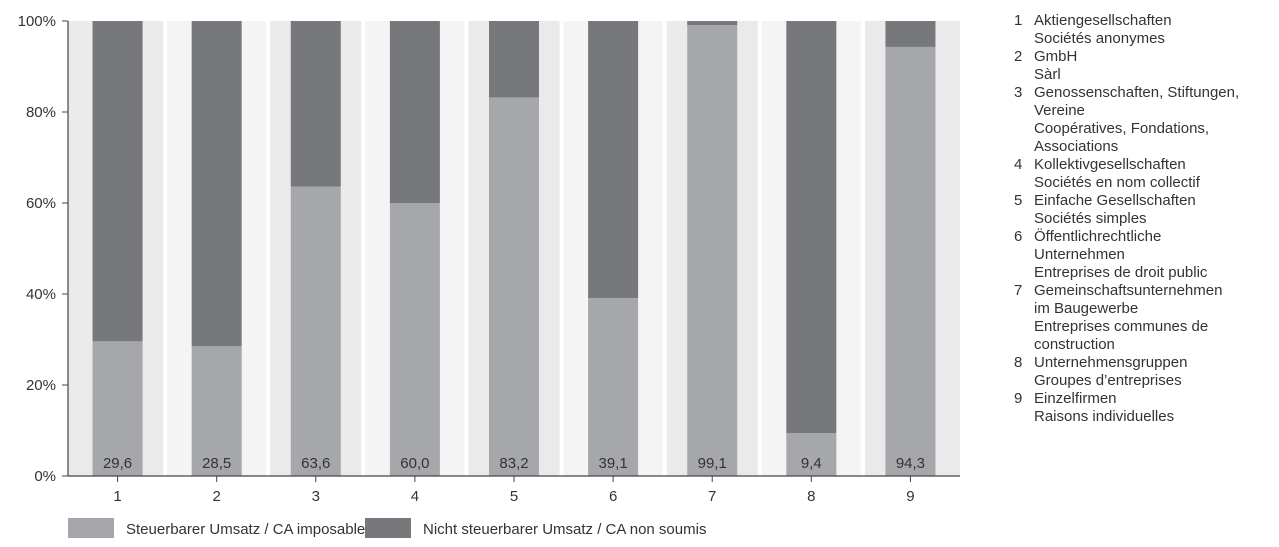 This screenshot has width=1279, height=547. What do you see at coordinates (41, 112) in the screenshot?
I see `y-tick-label: 80%` at bounding box center [41, 112].